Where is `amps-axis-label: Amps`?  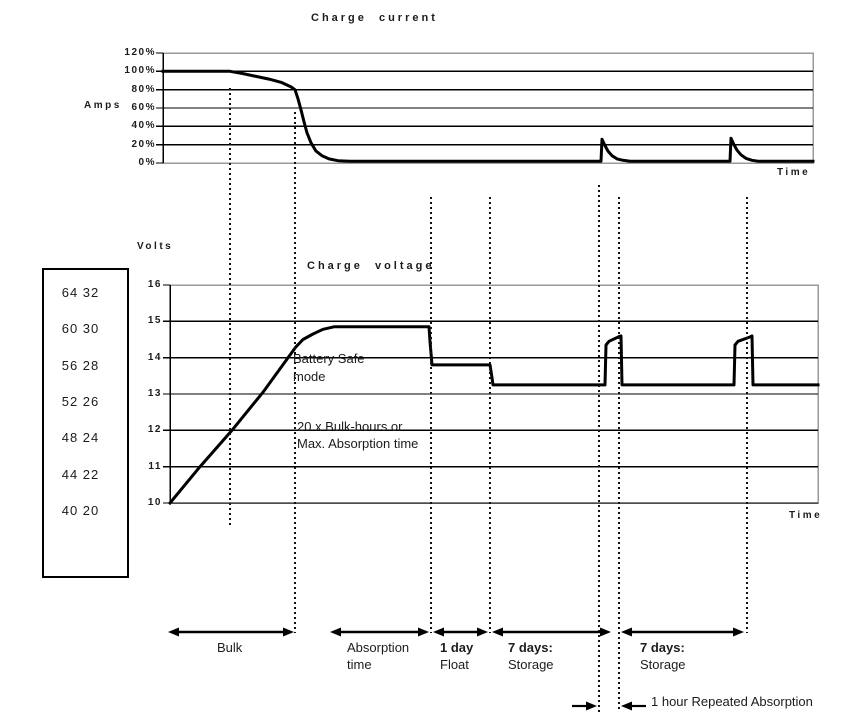
amps-axis-label: Amps is located at coordinates (103, 105).